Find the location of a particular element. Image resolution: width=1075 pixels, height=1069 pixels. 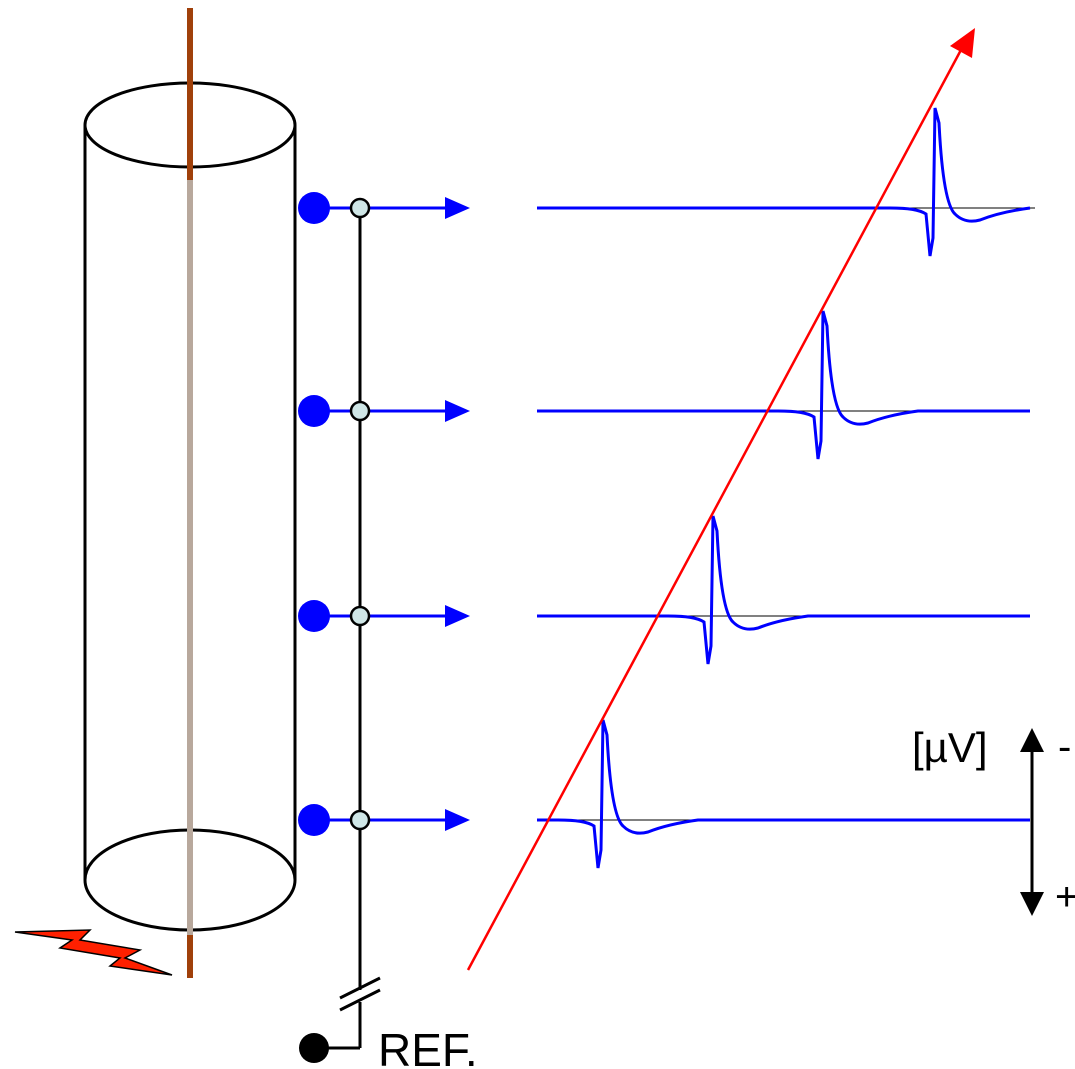

scale-arrow-up is located at coordinates (1032, 740).